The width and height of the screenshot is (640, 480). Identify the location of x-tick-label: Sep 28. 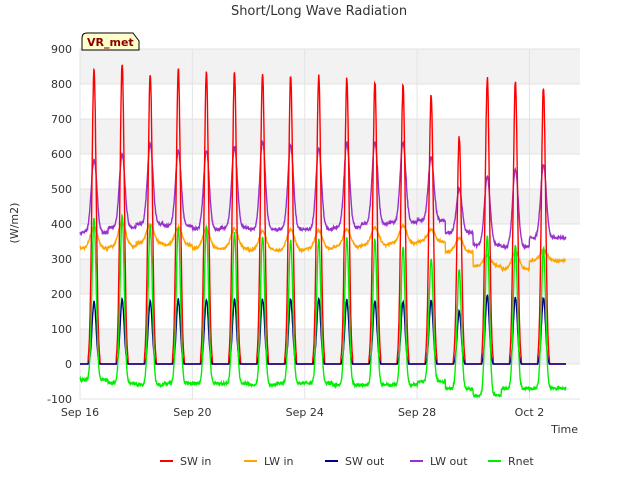
(417, 412).